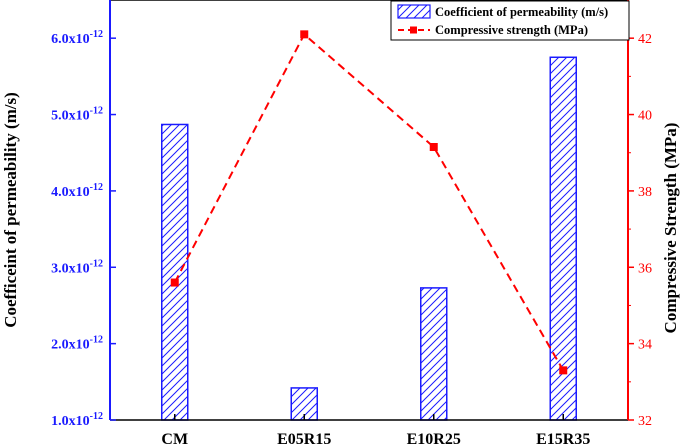 This screenshot has width=685, height=448. I want to click on legend-entry-strength: Compressive strength (MPa), so click(511, 30).